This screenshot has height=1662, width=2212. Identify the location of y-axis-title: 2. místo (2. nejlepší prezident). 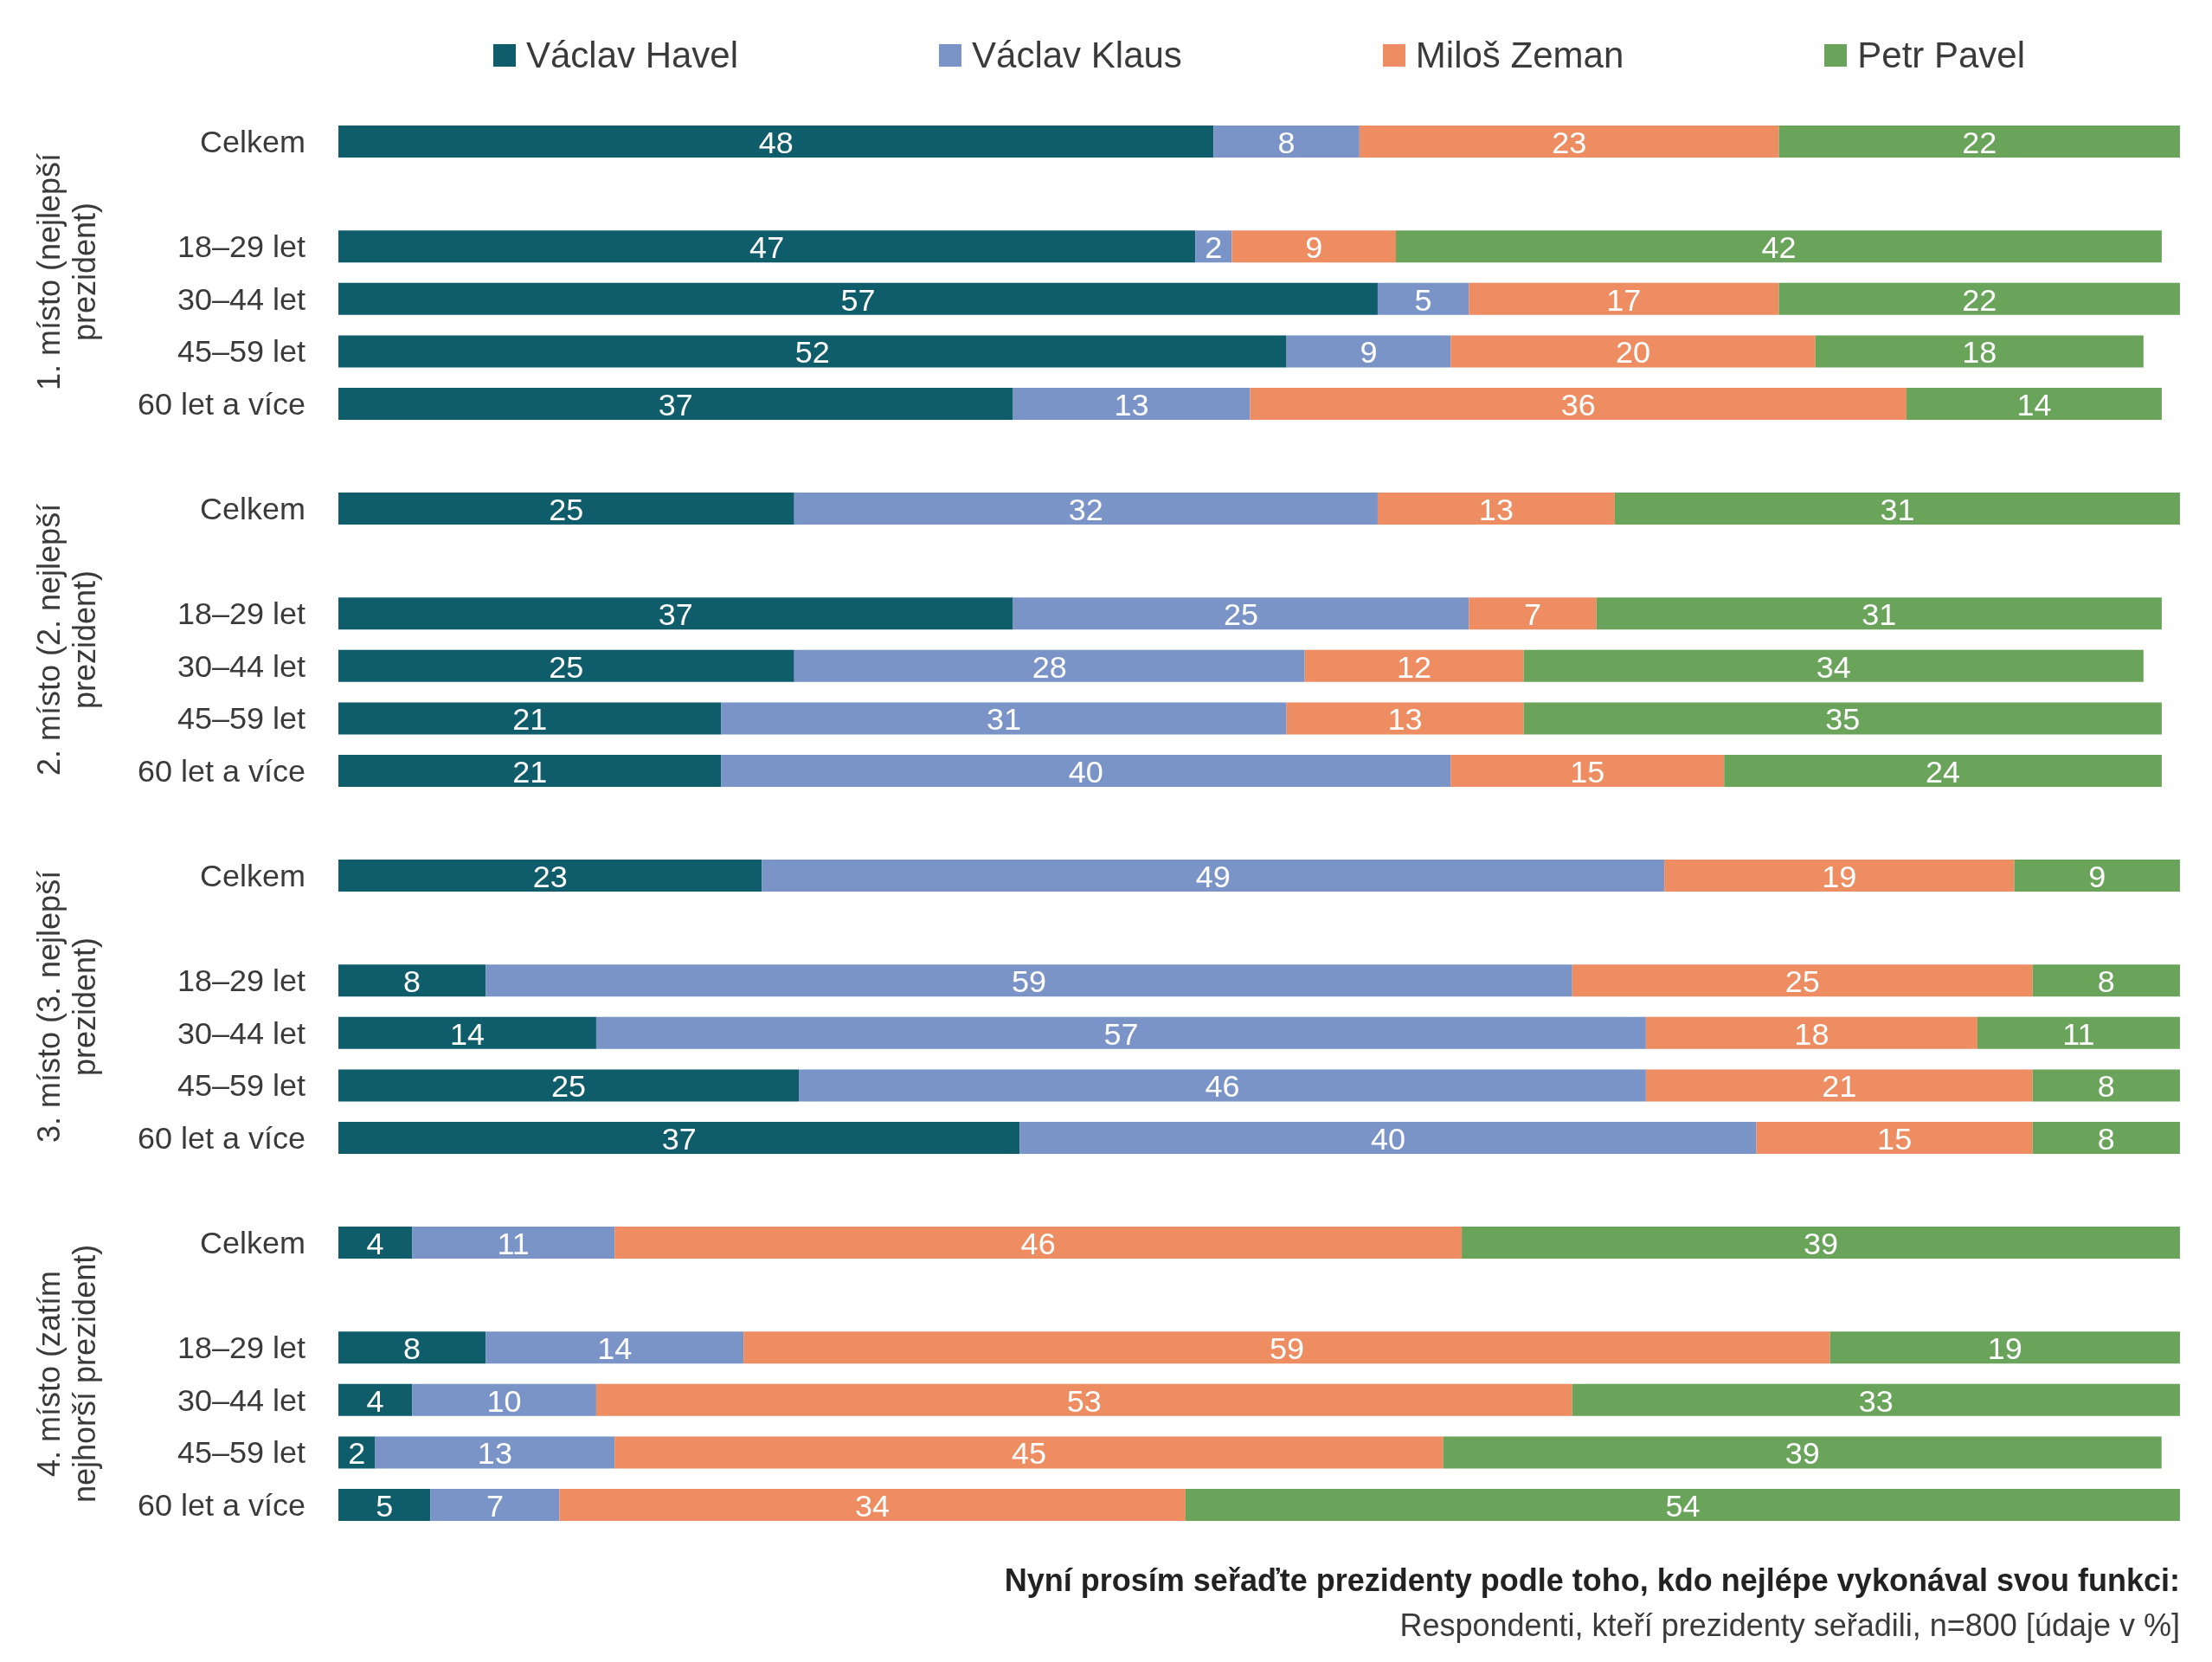
(66, 639).